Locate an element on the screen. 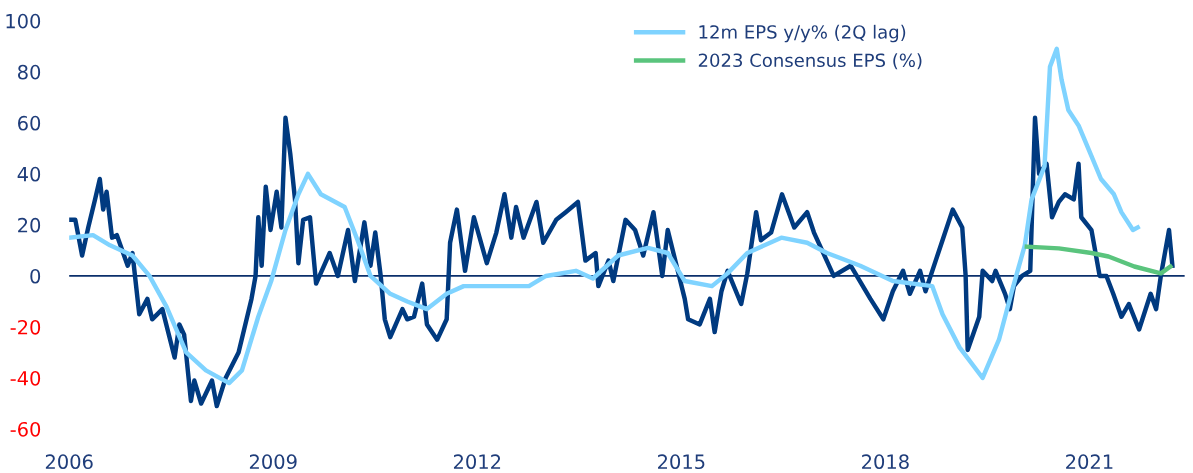  legend-label: 12m EPS y/y% (2Q lag) is located at coordinates (802, 33).